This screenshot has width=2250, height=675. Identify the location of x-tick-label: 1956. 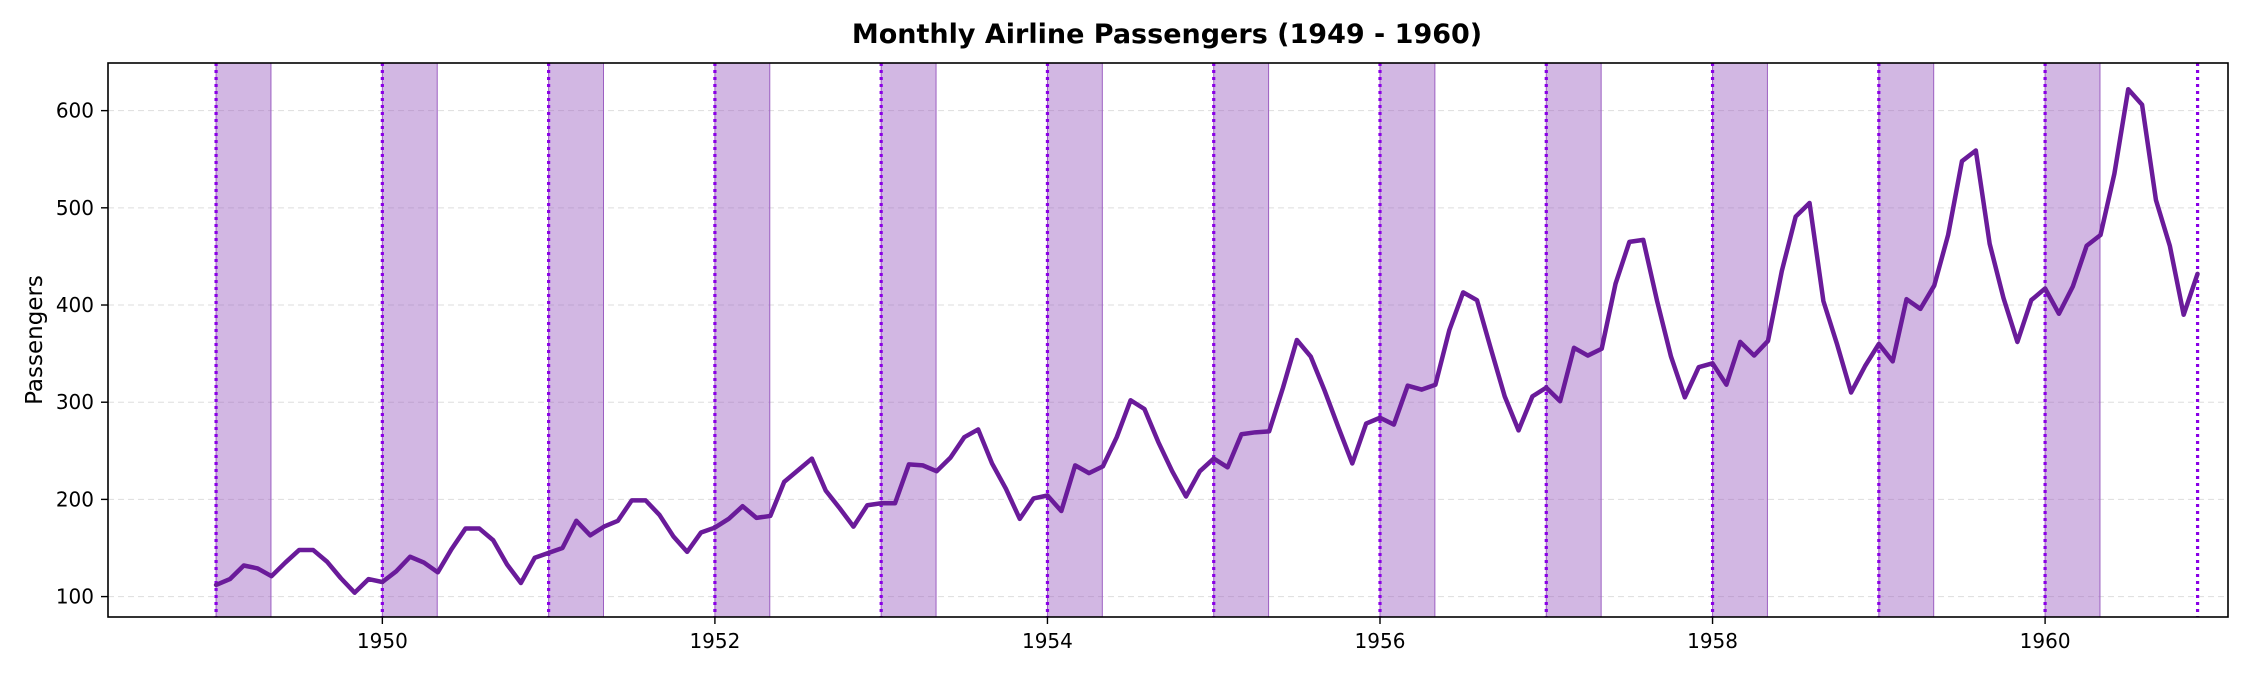
(1380, 641).